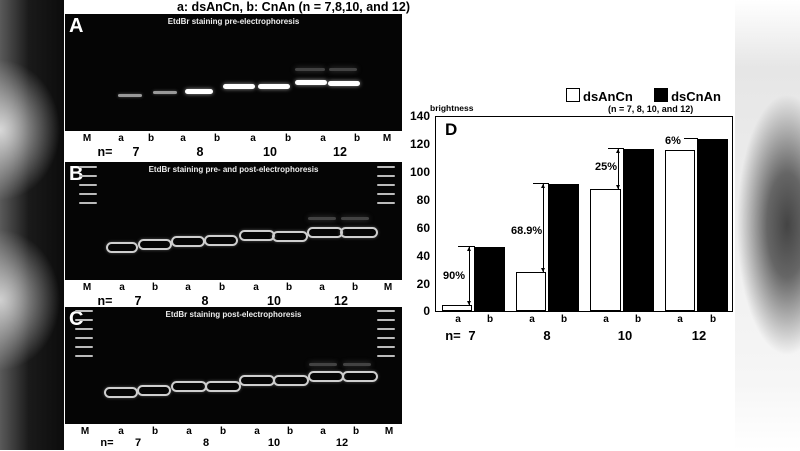  I want to click on lane-labels-c: M a b a b a b a b M, so click(233, 433).